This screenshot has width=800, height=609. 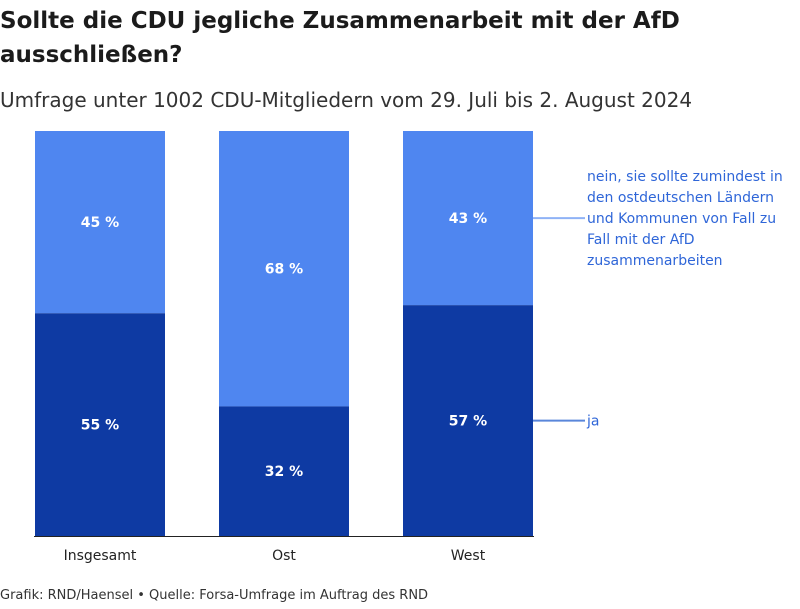 I want to click on legend-nein-line-2: den ostdeutschen Ländern, so click(x=680, y=198).